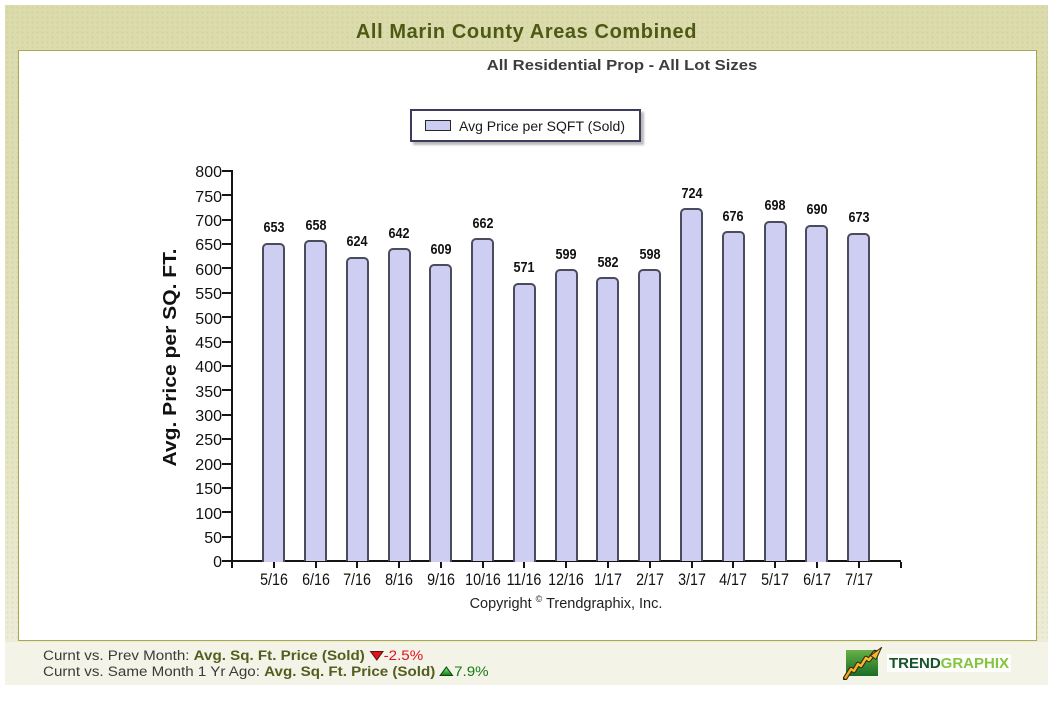 The image size is (1052, 712). What do you see at coordinates (949, 663) in the screenshot?
I see `svg-text: TRENDGRAPHIX` at bounding box center [949, 663].